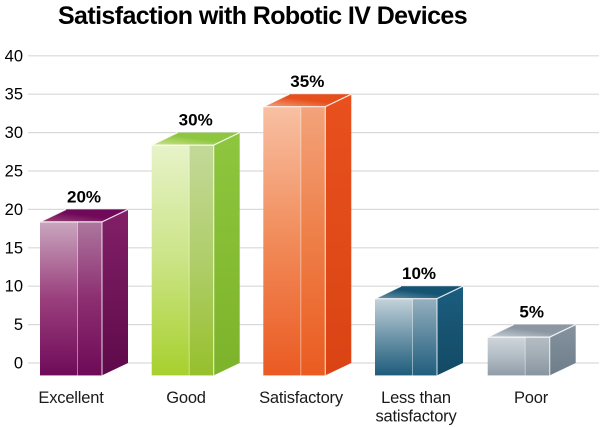 This screenshot has height=427, width=600. I want to click on y-tick-label-0: 0, so click(18, 364).